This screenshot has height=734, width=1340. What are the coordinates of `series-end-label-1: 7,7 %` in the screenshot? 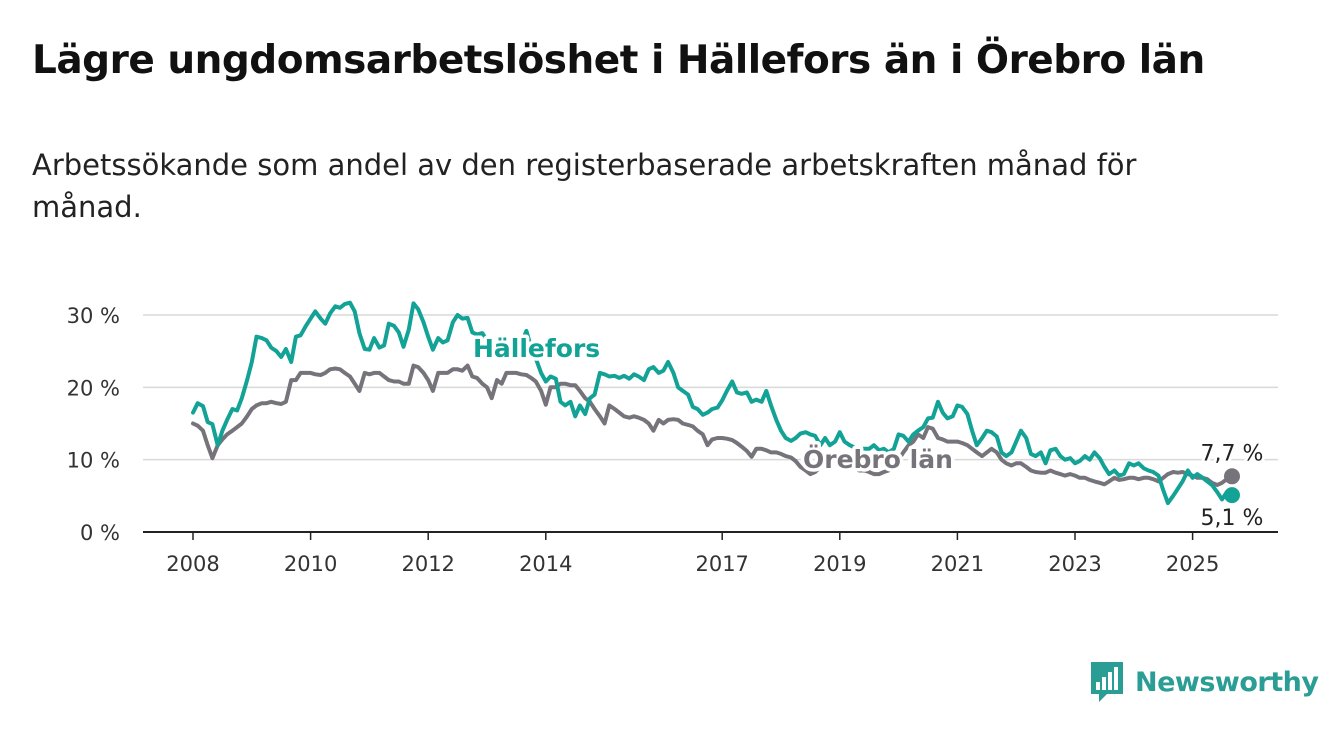 It's located at (1232, 453).